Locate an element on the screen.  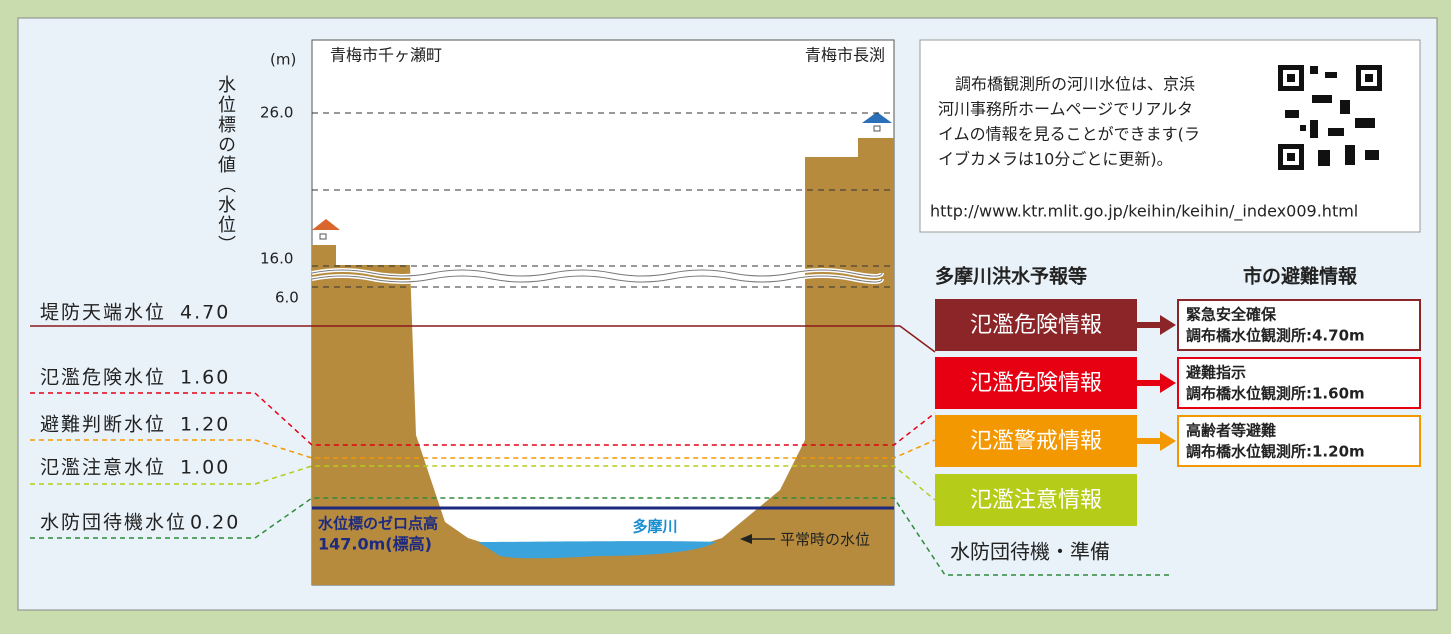
houses is located at coordinates (602, 178).